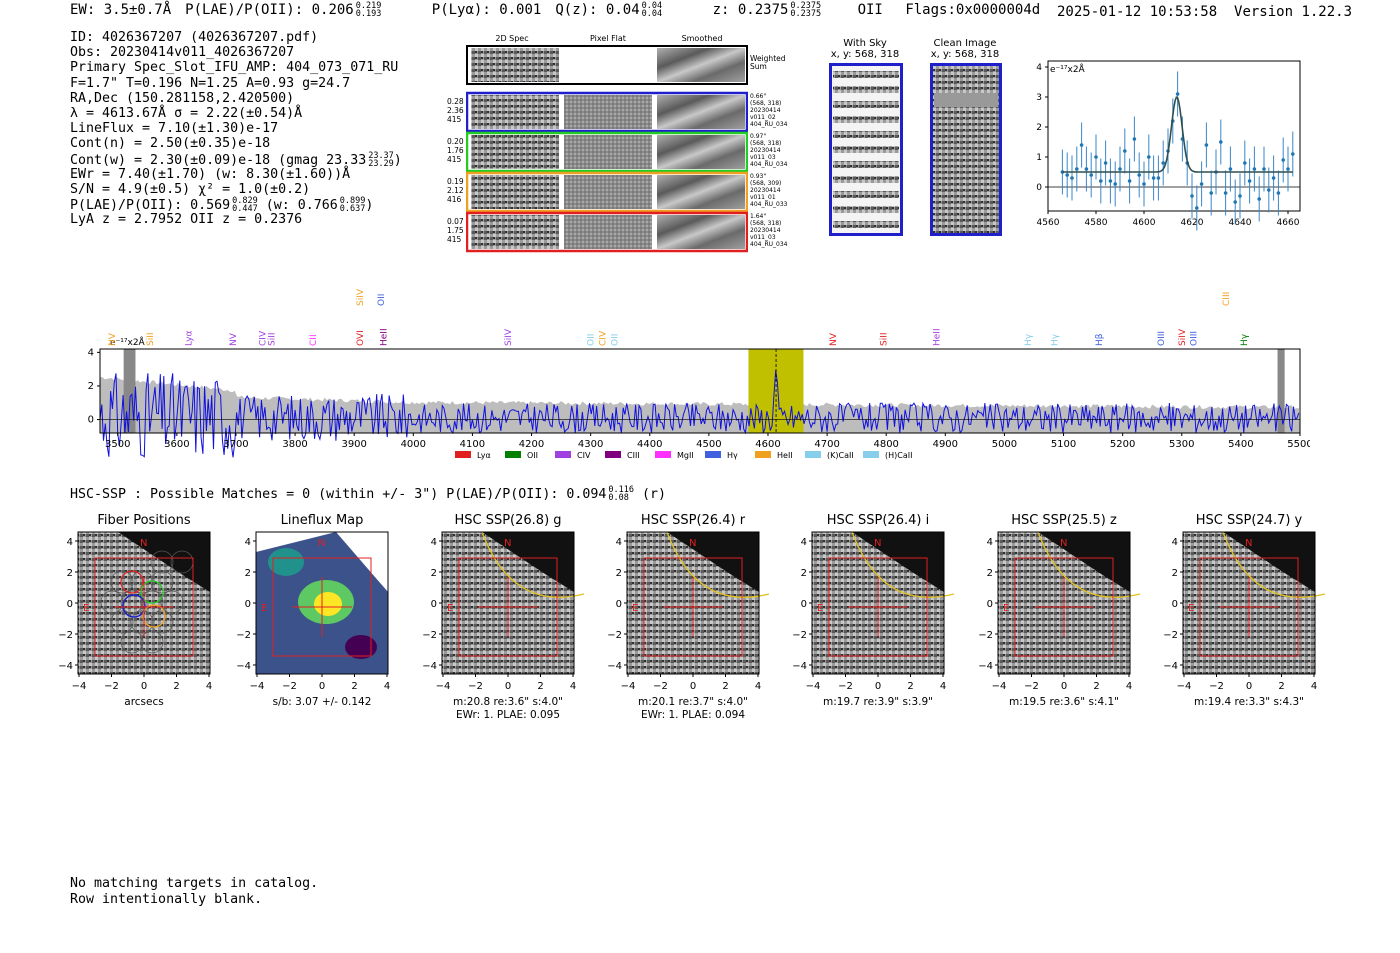  What do you see at coordinates (154, 616) in the screenshot?
I see `fiber-circle-orange` at bounding box center [154, 616].